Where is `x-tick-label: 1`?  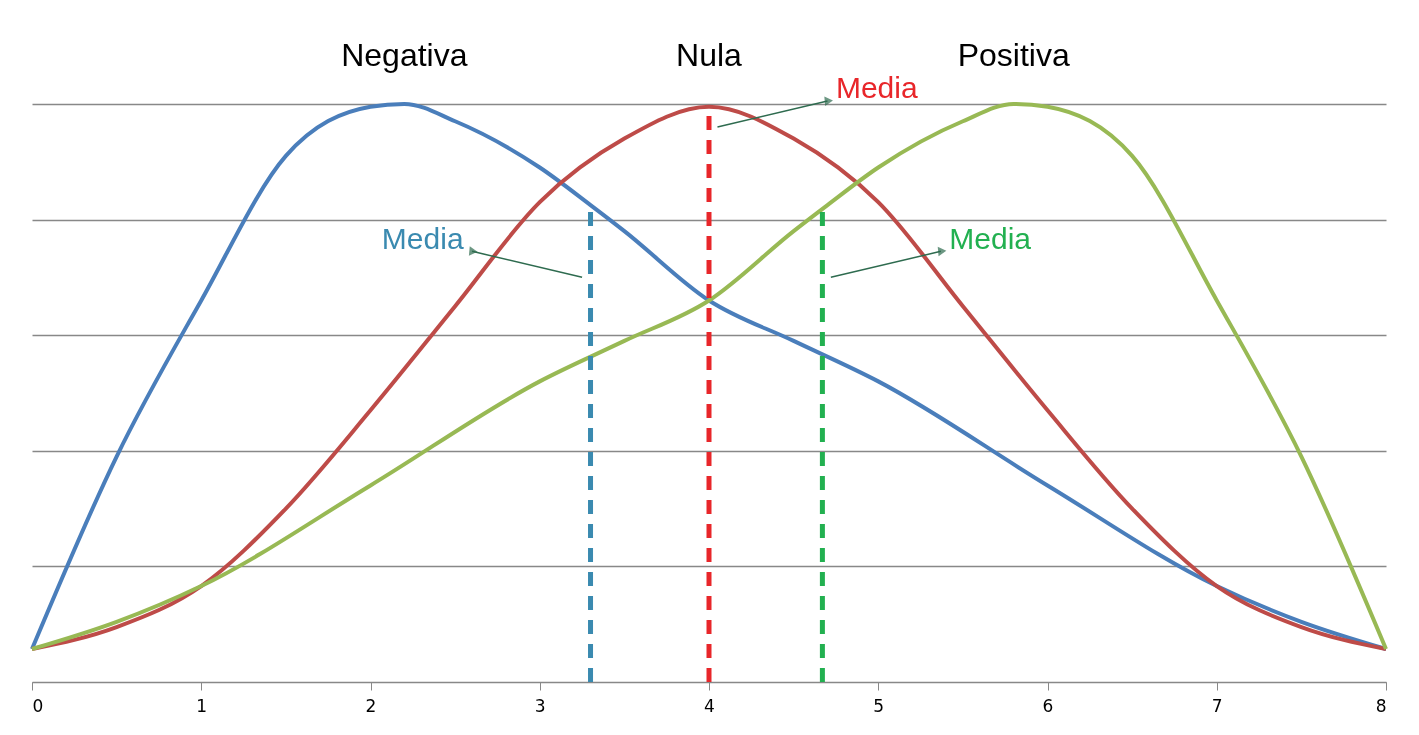
x-tick-label: 1 is located at coordinates (202, 705).